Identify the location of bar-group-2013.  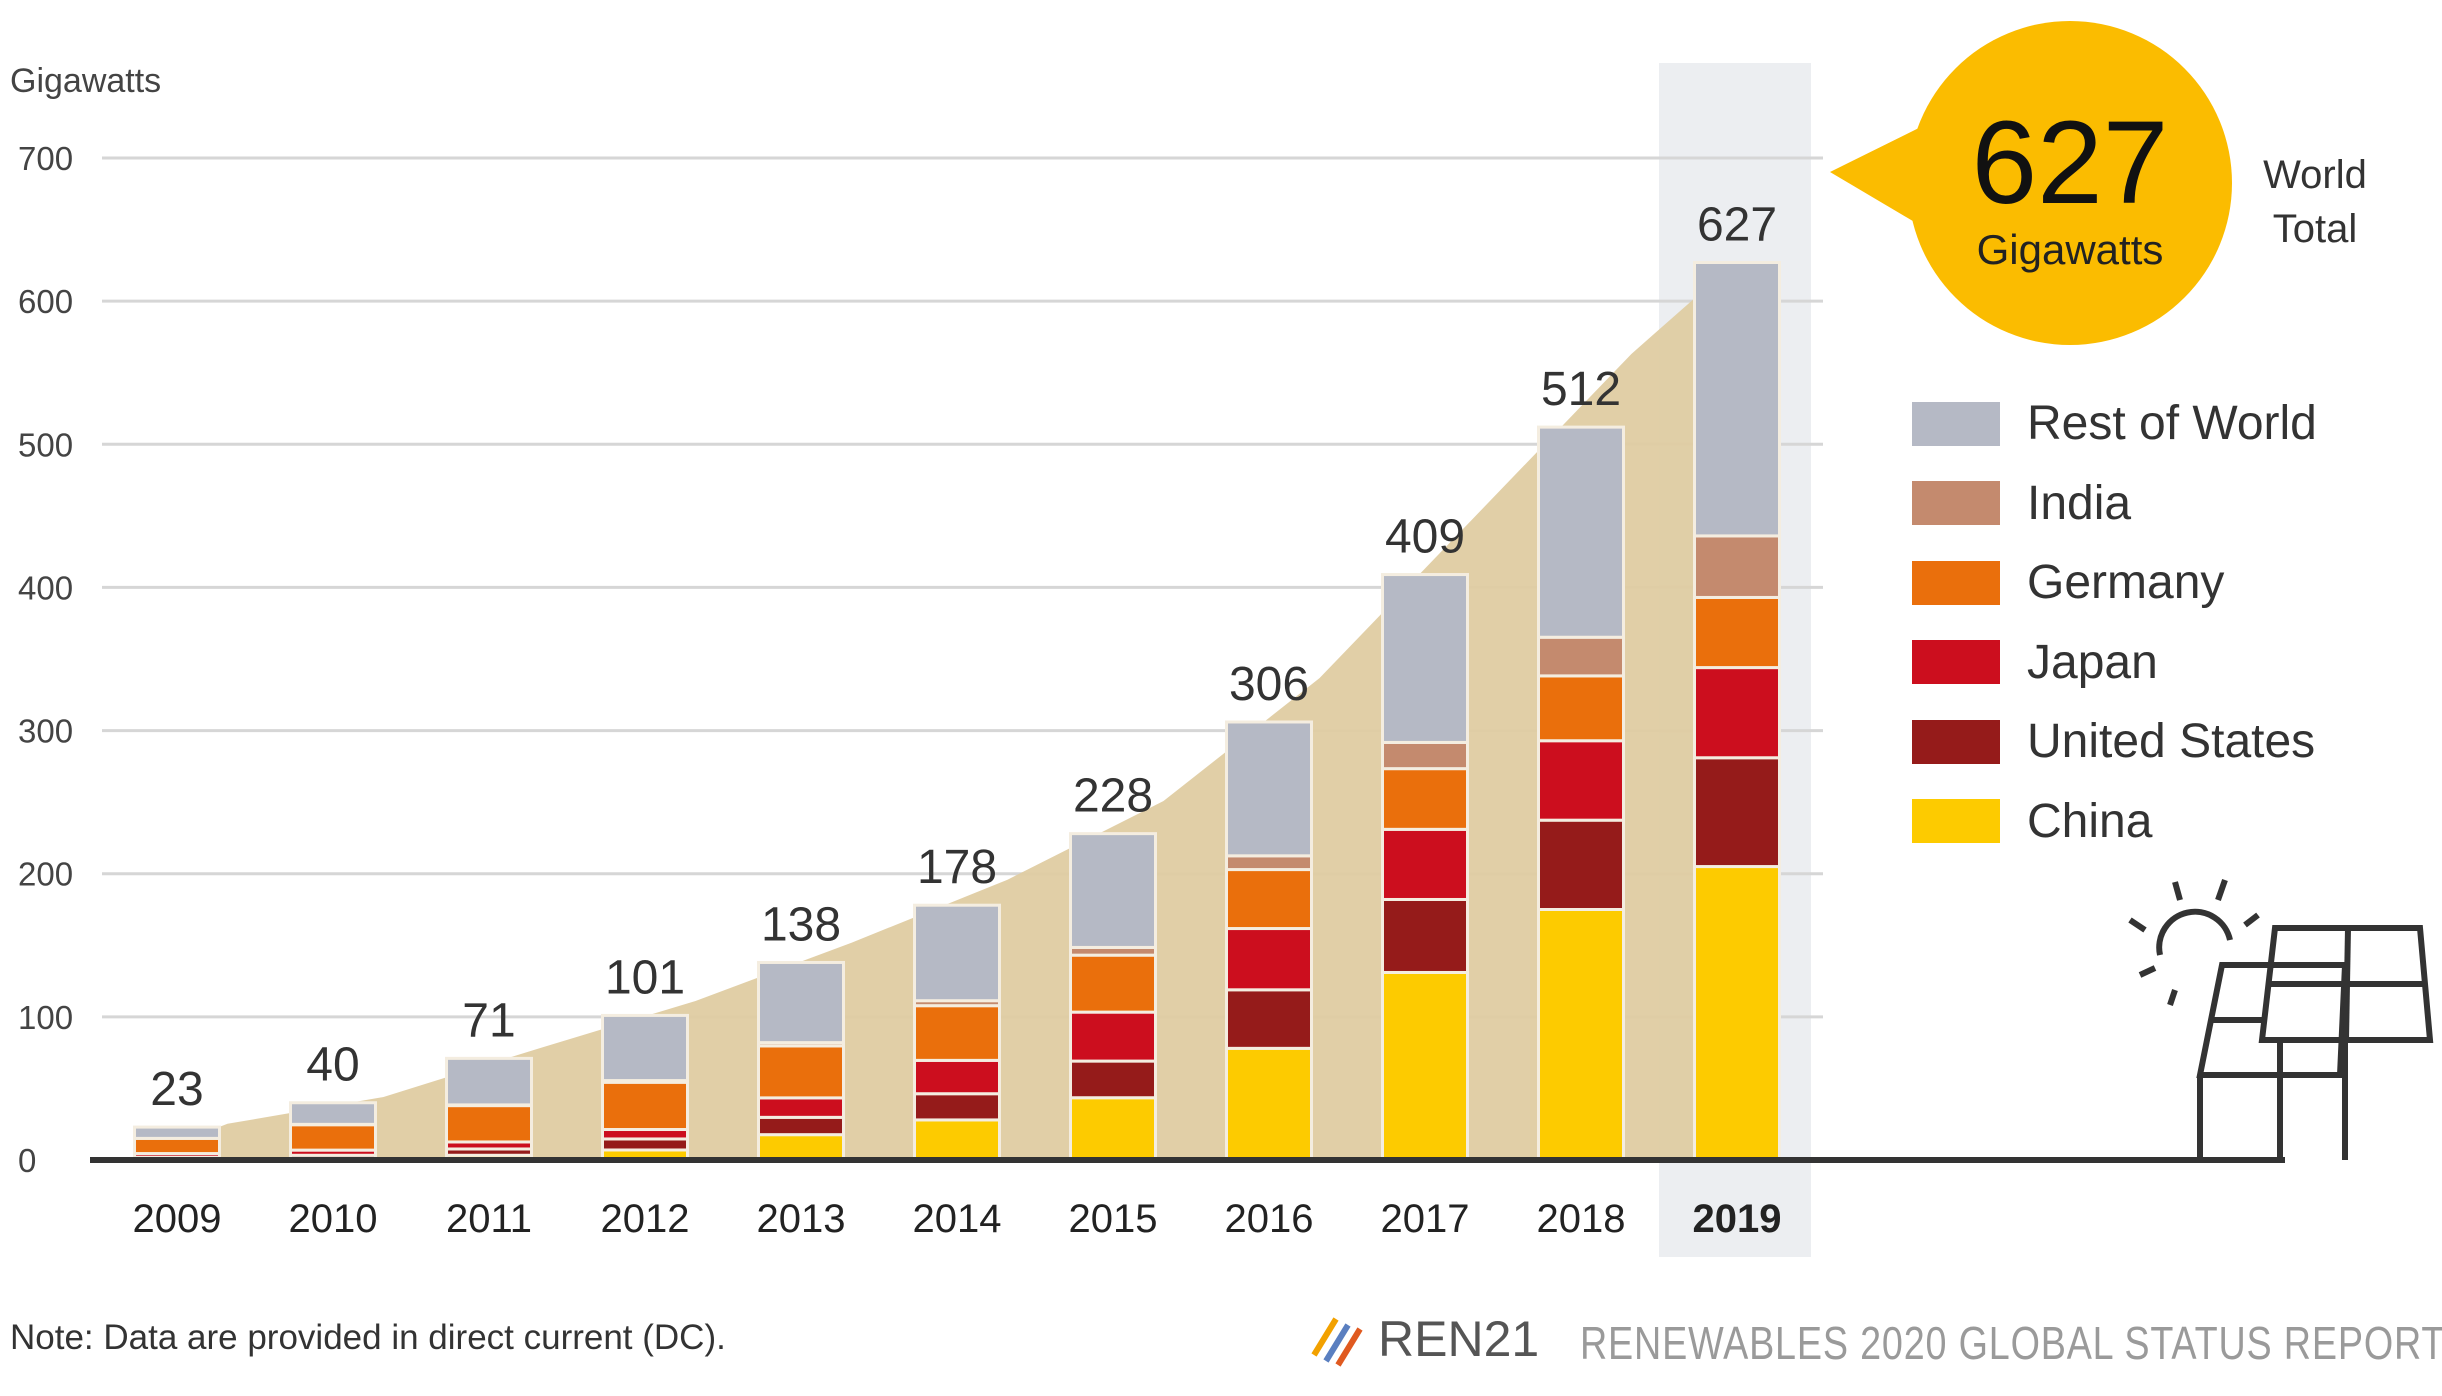
(801, 1061).